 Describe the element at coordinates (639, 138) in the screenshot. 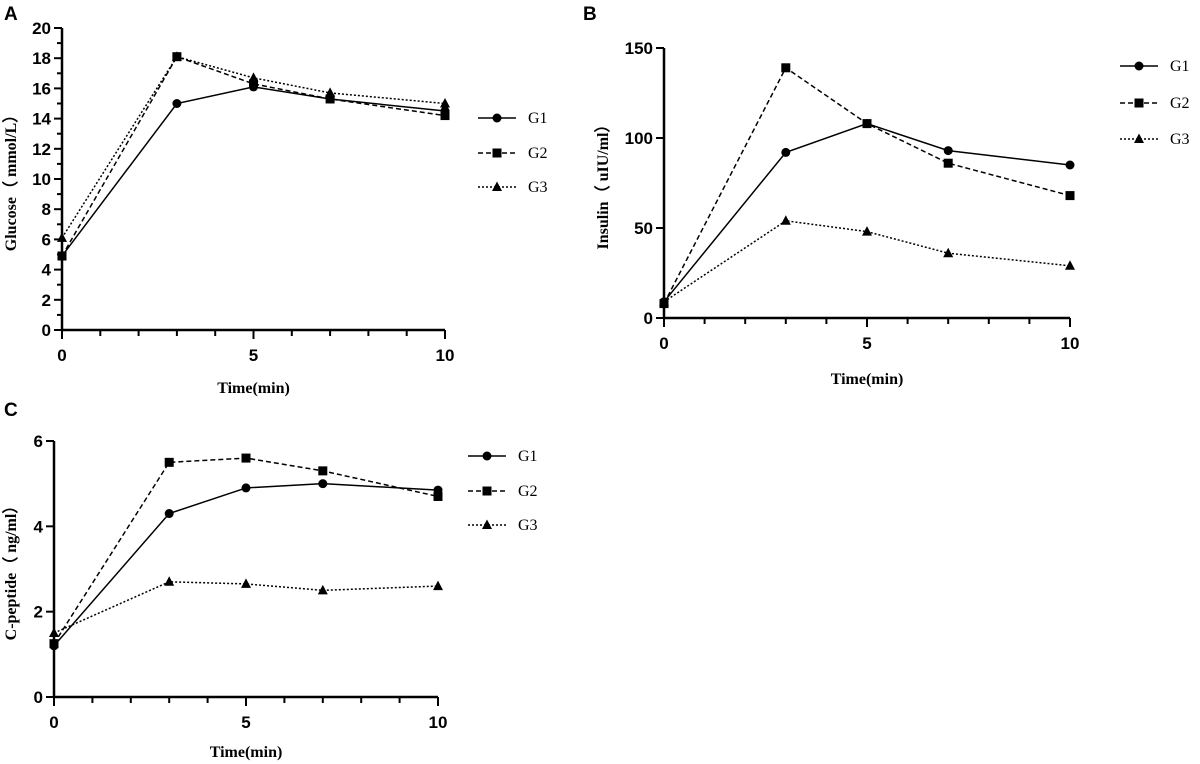

I see `y-tick-label: 100` at that location.